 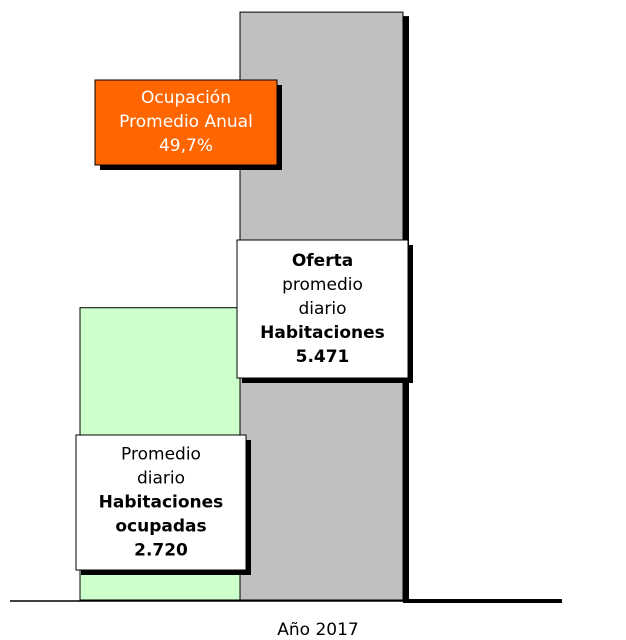 What do you see at coordinates (161, 551) in the screenshot?
I see `value-label: 2.720` at bounding box center [161, 551].